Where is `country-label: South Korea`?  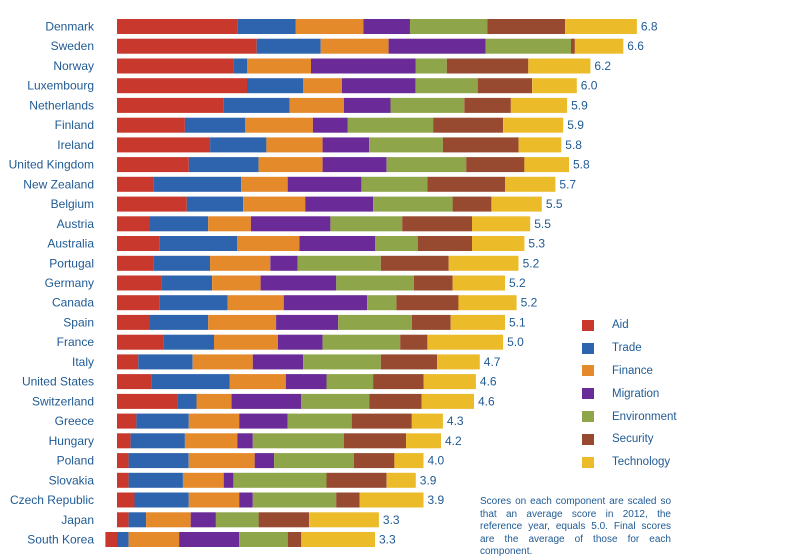 country-label: South Korea is located at coordinates (60, 539).